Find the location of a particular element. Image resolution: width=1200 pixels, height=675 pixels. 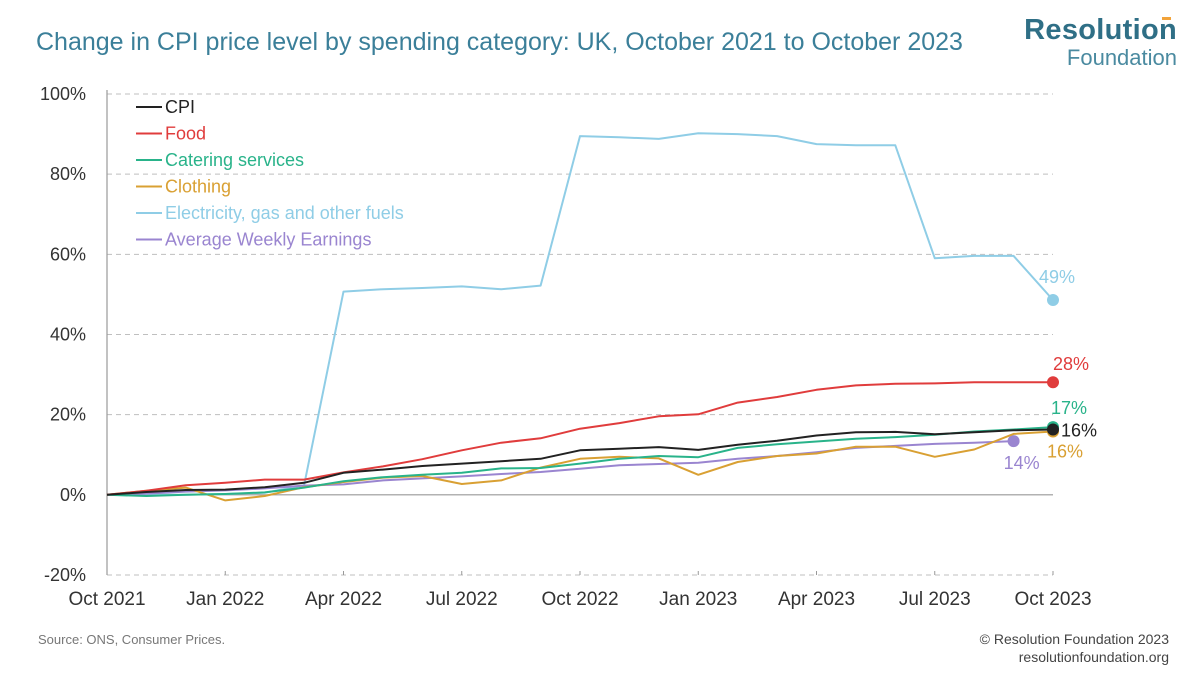

series-line-clothing is located at coordinates (580, 466).